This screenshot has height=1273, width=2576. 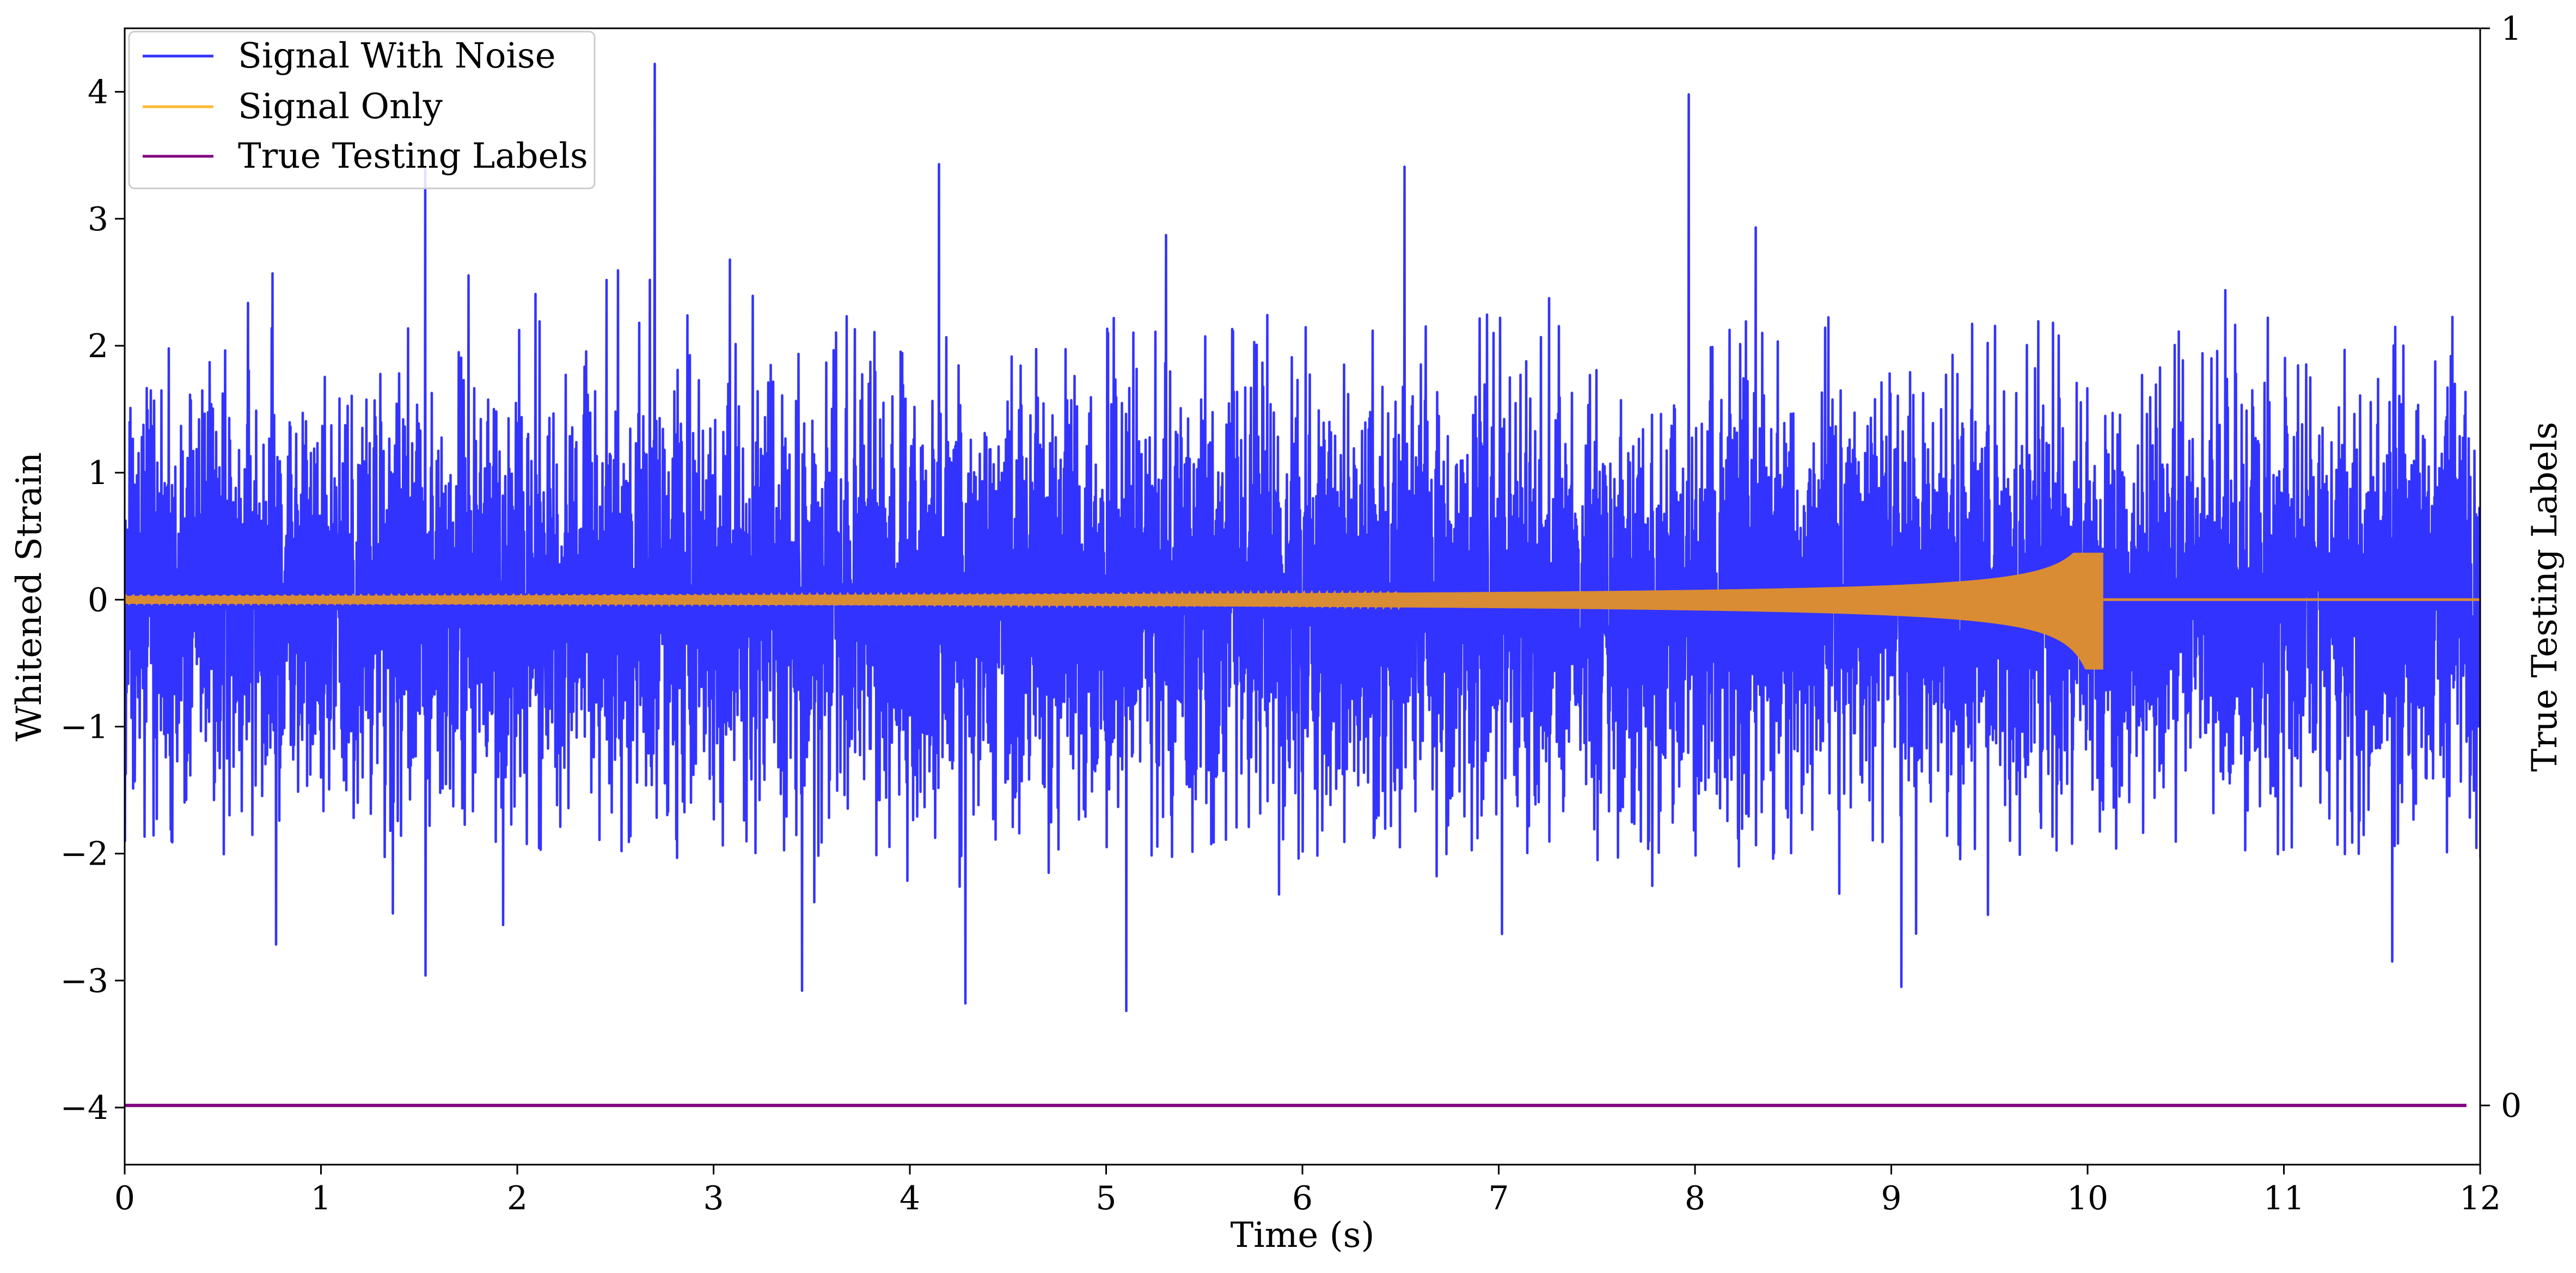 What do you see at coordinates (1498, 1198) in the screenshot?
I see `x-tick-label: 7` at bounding box center [1498, 1198].